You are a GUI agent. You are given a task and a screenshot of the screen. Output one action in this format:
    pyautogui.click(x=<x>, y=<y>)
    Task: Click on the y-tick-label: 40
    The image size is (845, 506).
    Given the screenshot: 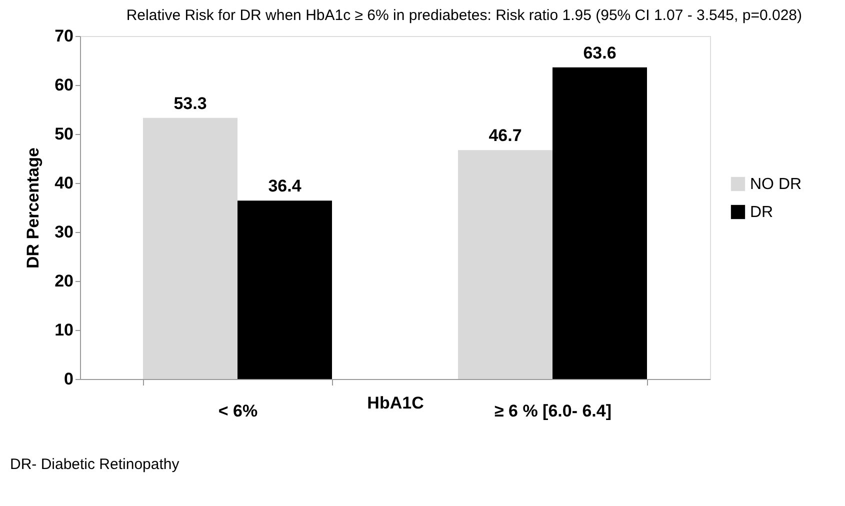 What is the action you would take?
    pyautogui.click(x=64, y=183)
    